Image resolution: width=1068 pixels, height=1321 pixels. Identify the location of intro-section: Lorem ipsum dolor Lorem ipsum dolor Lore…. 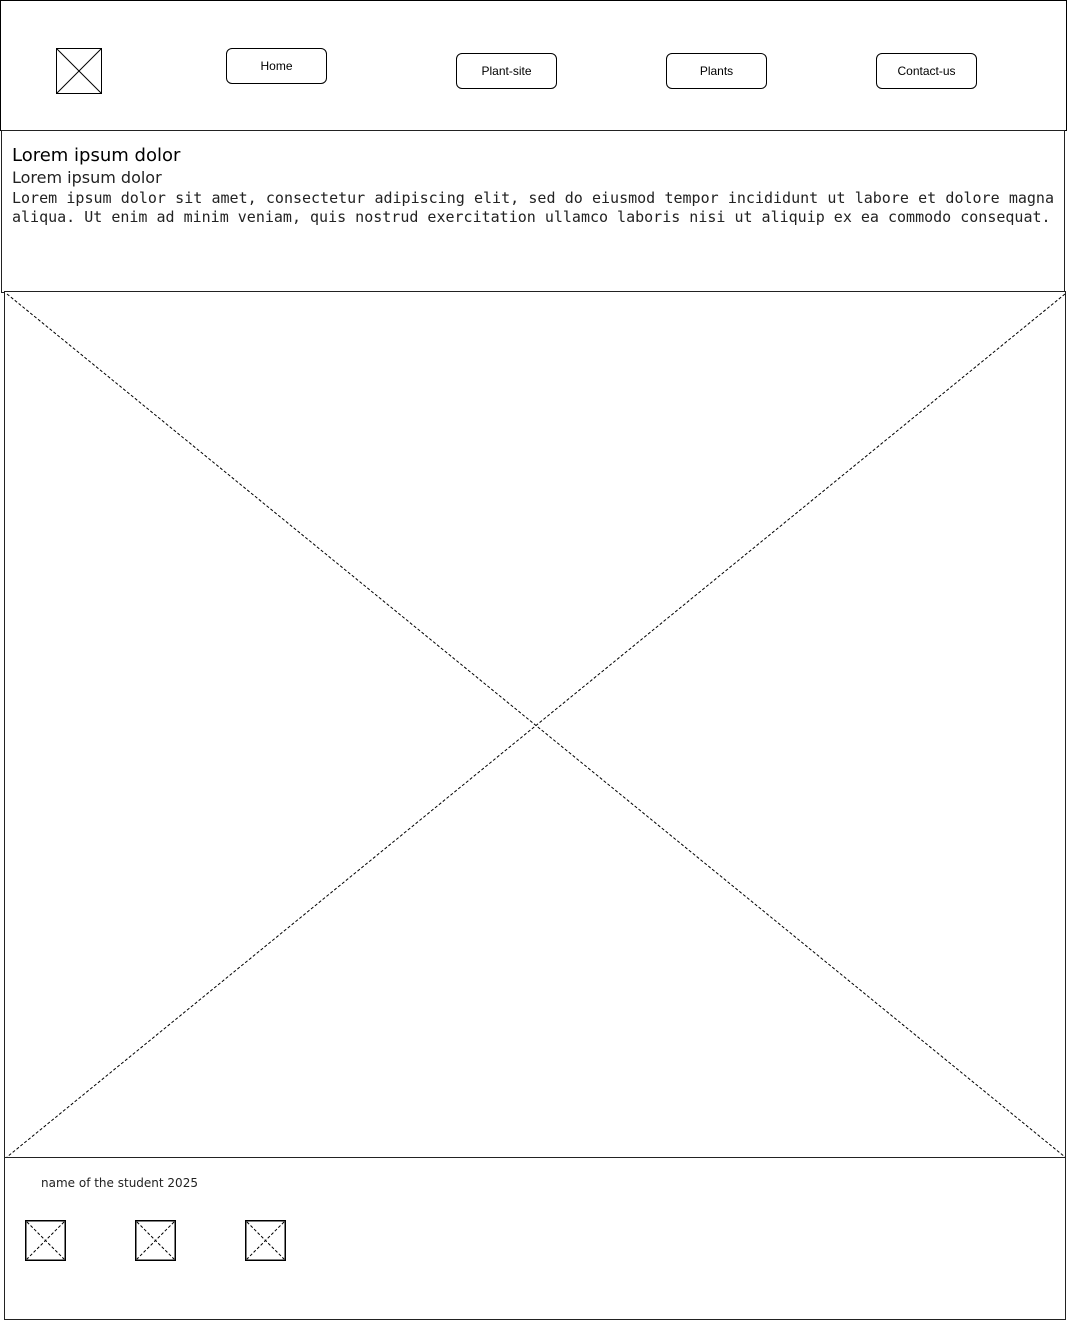
(533, 211).